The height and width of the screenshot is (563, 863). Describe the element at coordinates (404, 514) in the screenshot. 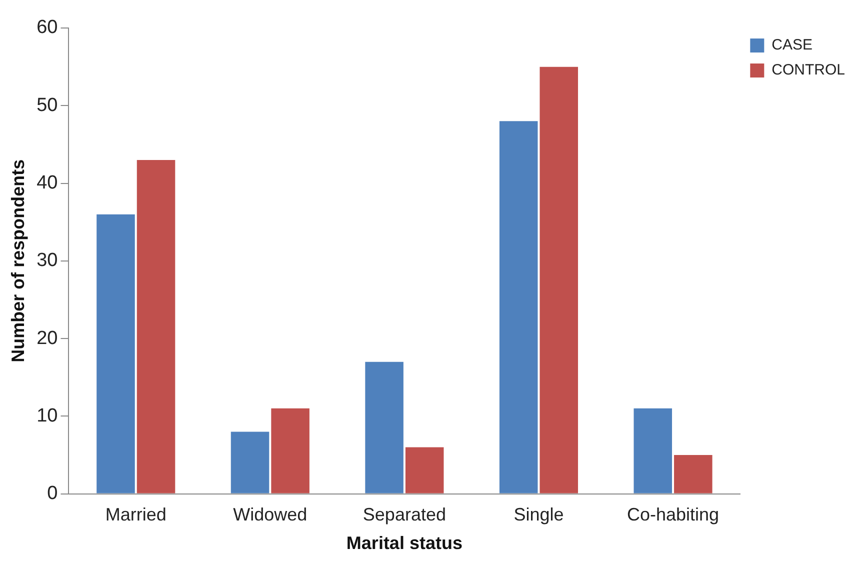

I see `x-tick-label: Separated` at that location.